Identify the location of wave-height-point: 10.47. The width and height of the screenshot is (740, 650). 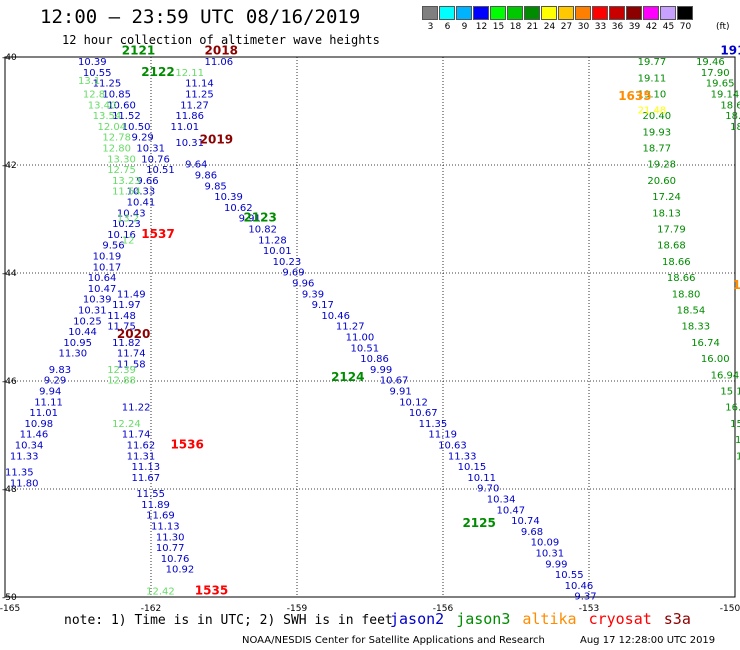
(102, 289).